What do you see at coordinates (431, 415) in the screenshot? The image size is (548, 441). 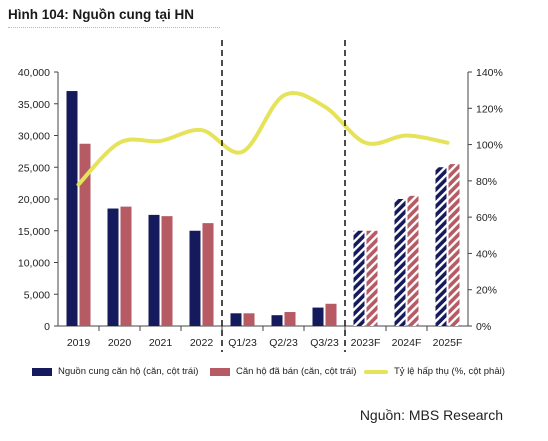 I see `source-note: Nguồn: MBS Research` at bounding box center [431, 415].